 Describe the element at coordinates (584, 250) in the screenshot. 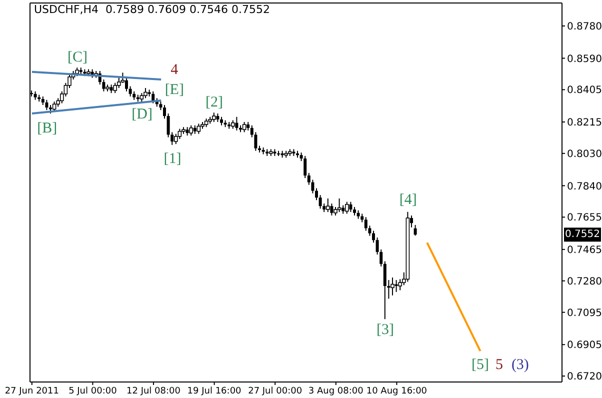

I see `y-tick-label: 0.7465` at that location.